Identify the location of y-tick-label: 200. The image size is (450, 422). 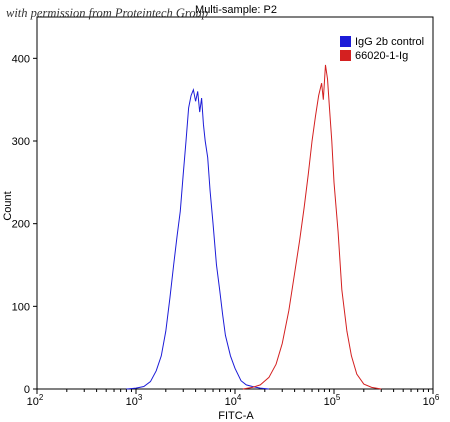
(21, 225).